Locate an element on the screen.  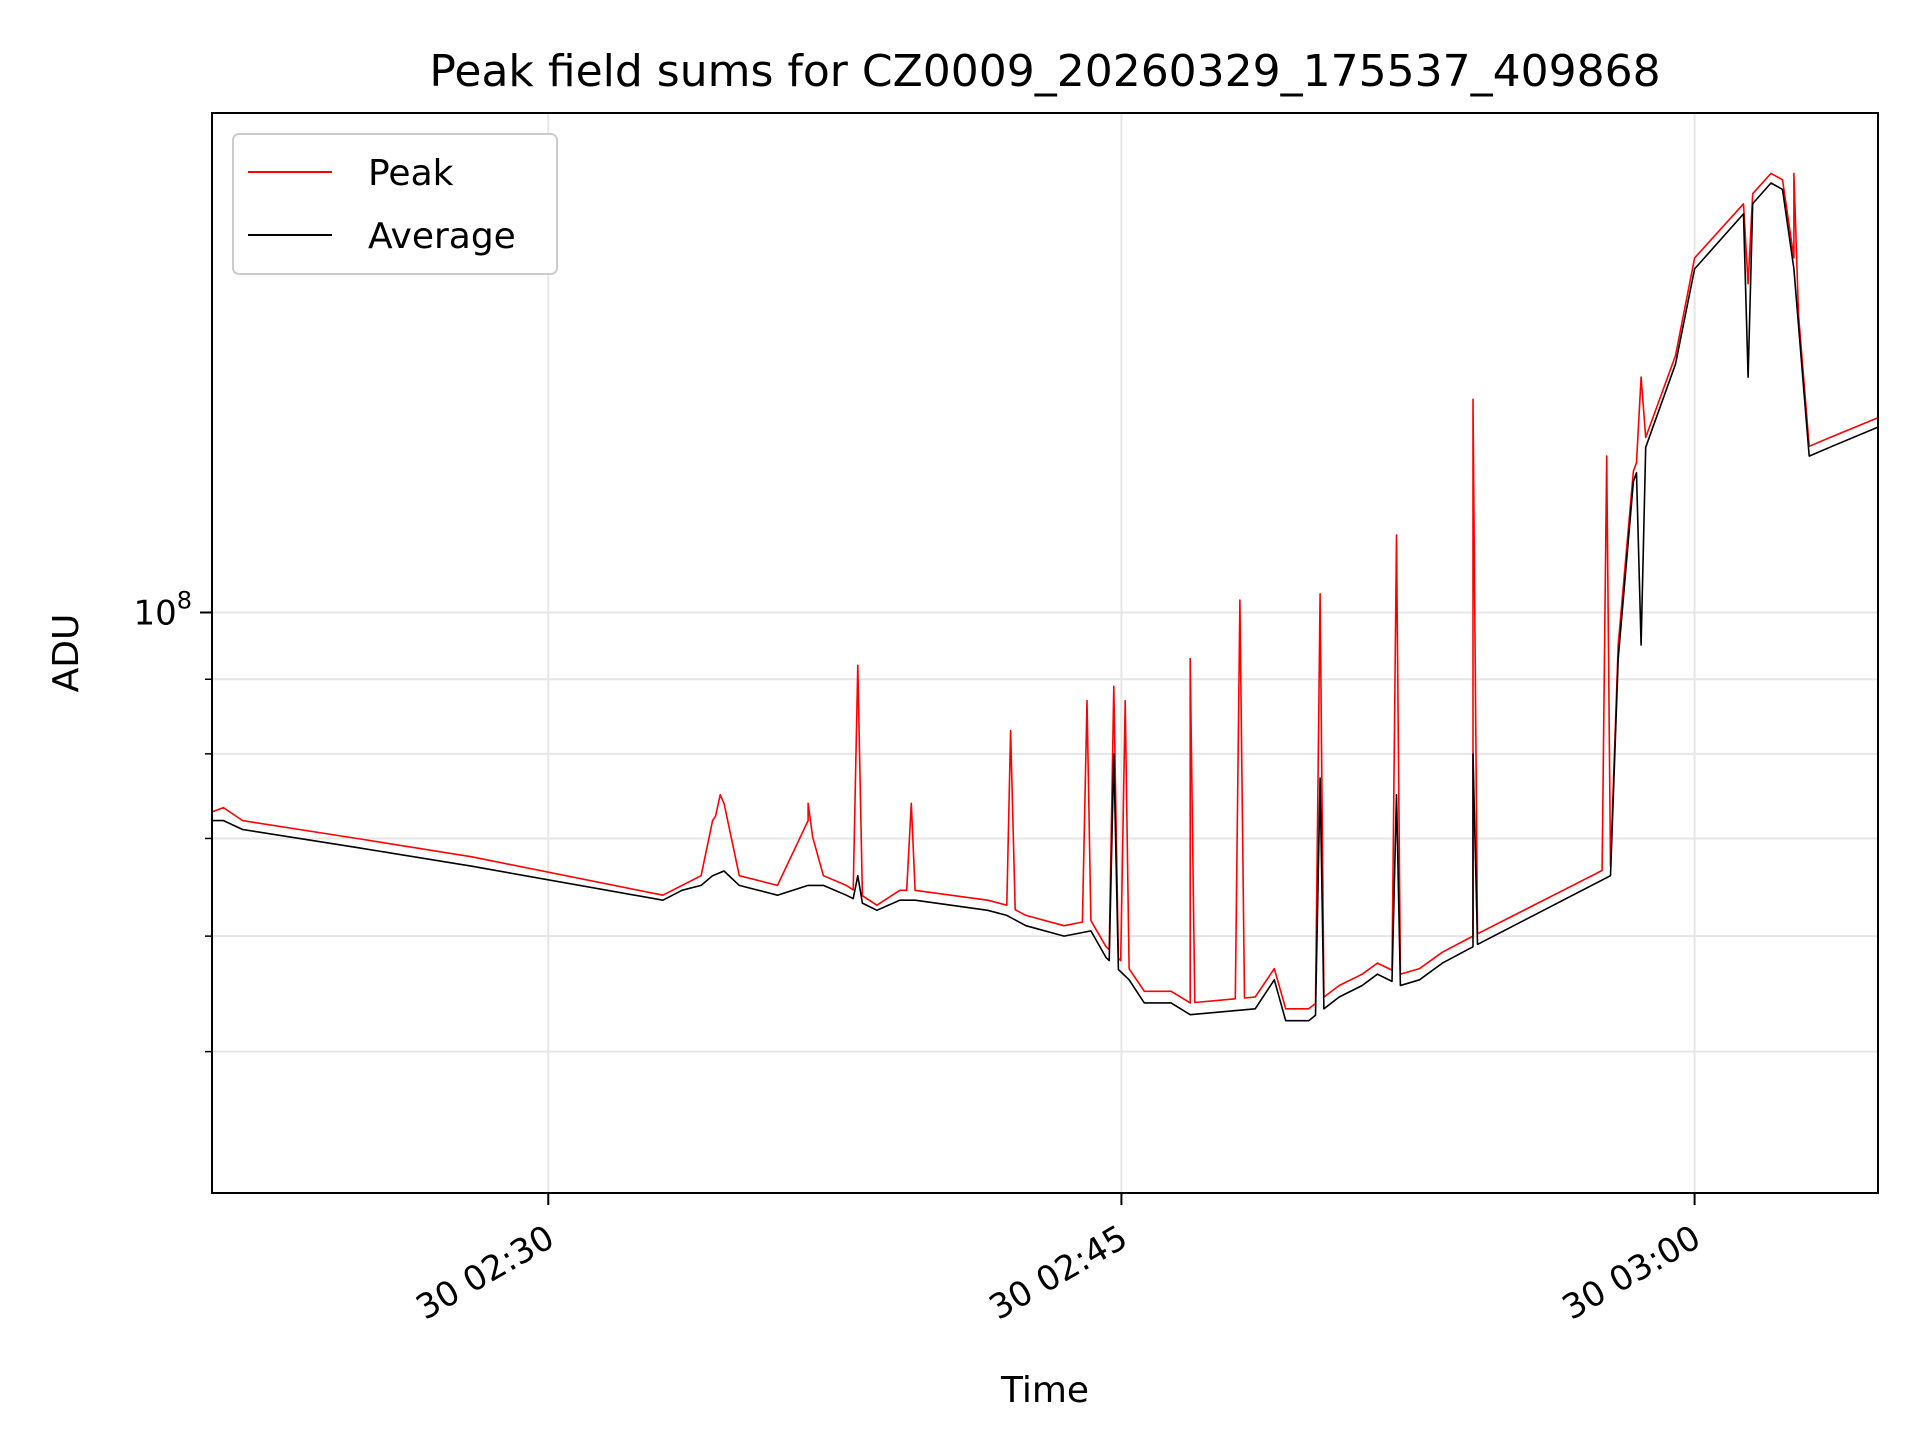
legend-box is located at coordinates (395, 204).